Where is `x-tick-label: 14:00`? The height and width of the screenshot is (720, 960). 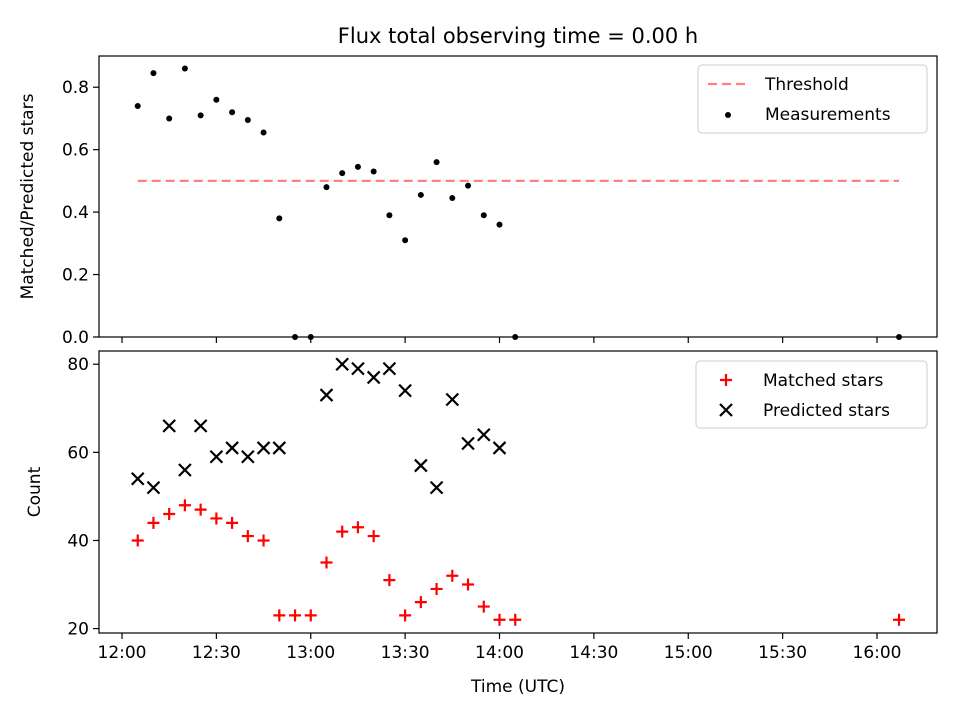 x-tick-label: 14:00 is located at coordinates (499, 653).